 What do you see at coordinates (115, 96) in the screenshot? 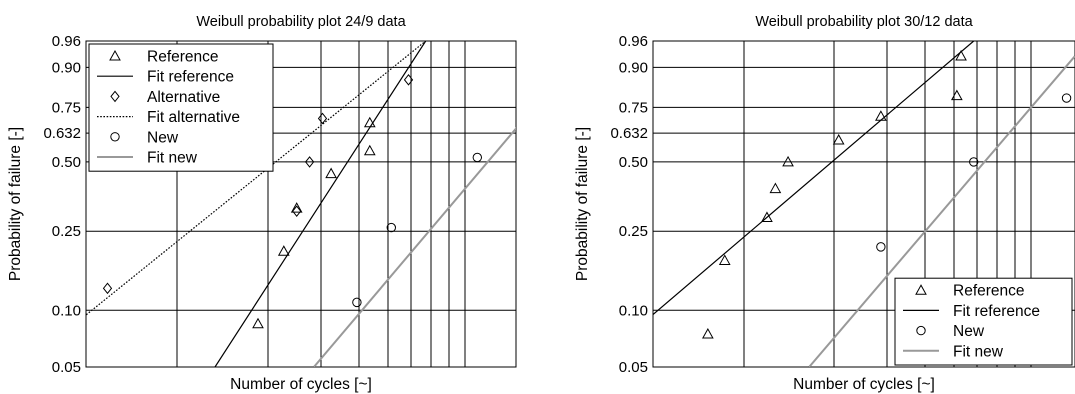
I see `legend-marker-diamond` at bounding box center [115, 96].